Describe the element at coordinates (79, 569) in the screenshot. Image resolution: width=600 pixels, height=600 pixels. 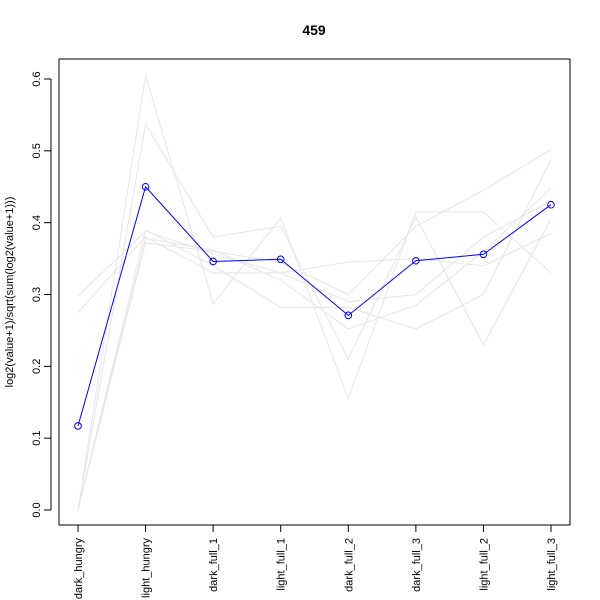
I see `x-tick-label: dark_hungry` at that location.